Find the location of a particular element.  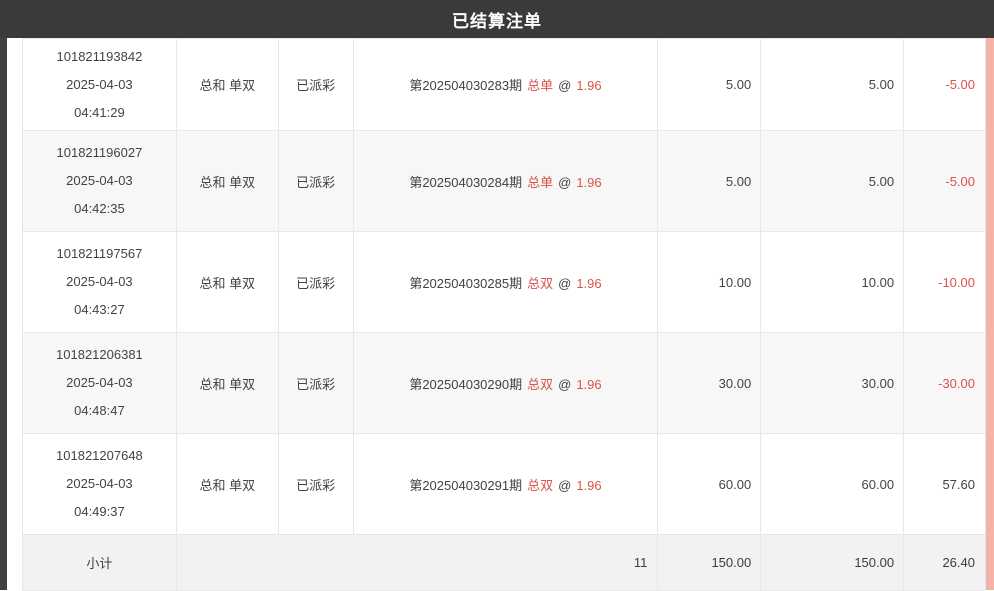

bet-detail: 第202504030283期 总单 @1.96 is located at coordinates (506, 84).